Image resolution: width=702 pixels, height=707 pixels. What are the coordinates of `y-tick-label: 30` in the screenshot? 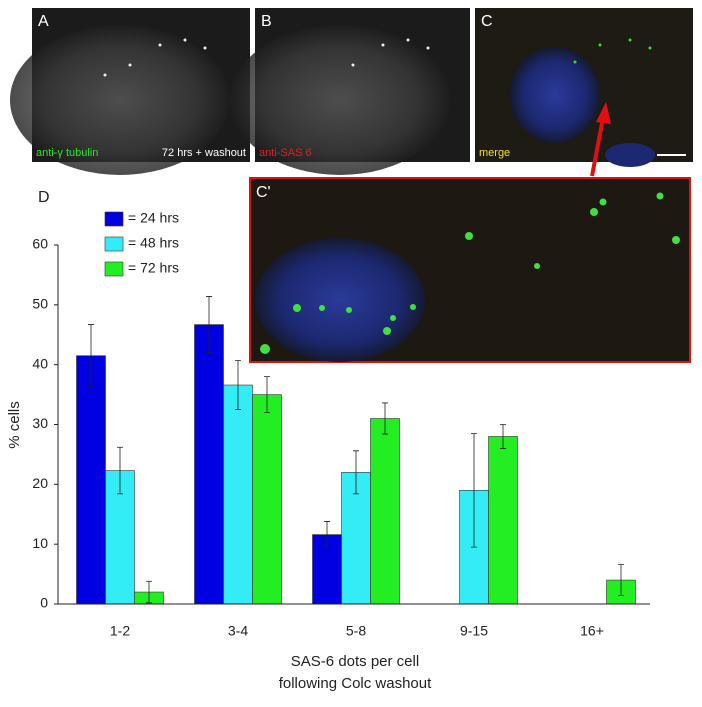 It's located at (40, 423).